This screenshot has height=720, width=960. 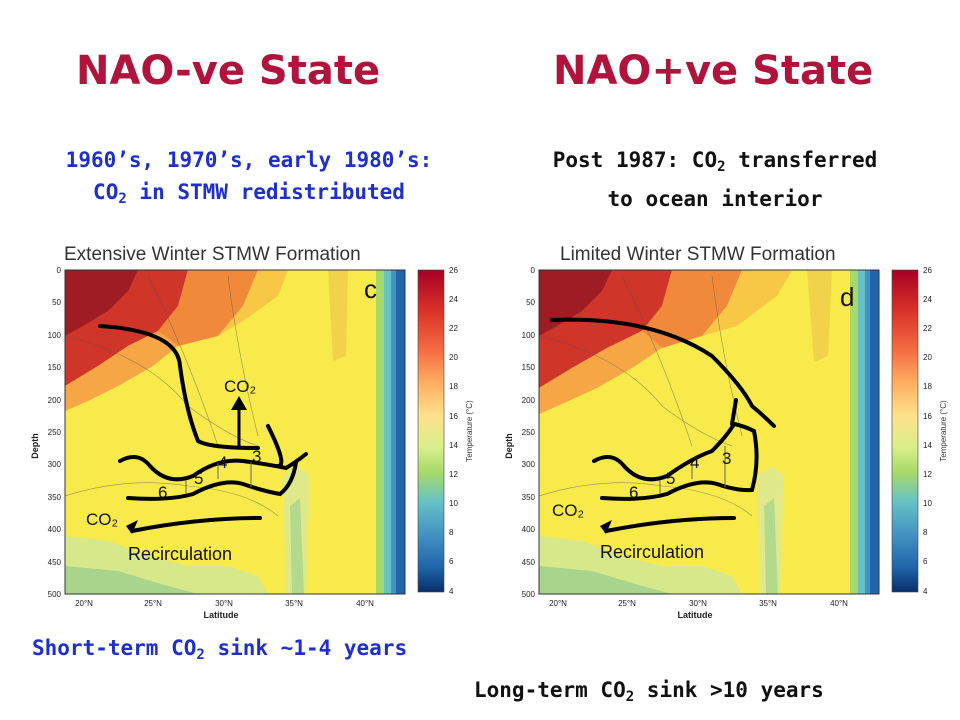 I want to click on co2-down-label-c: CO₂, so click(x=102, y=519).